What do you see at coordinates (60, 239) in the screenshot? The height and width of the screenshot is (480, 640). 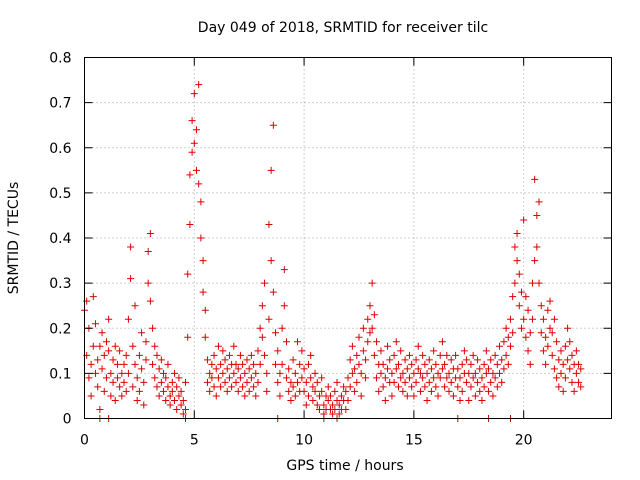 I see `y-tick-label: 0.4` at bounding box center [60, 239].